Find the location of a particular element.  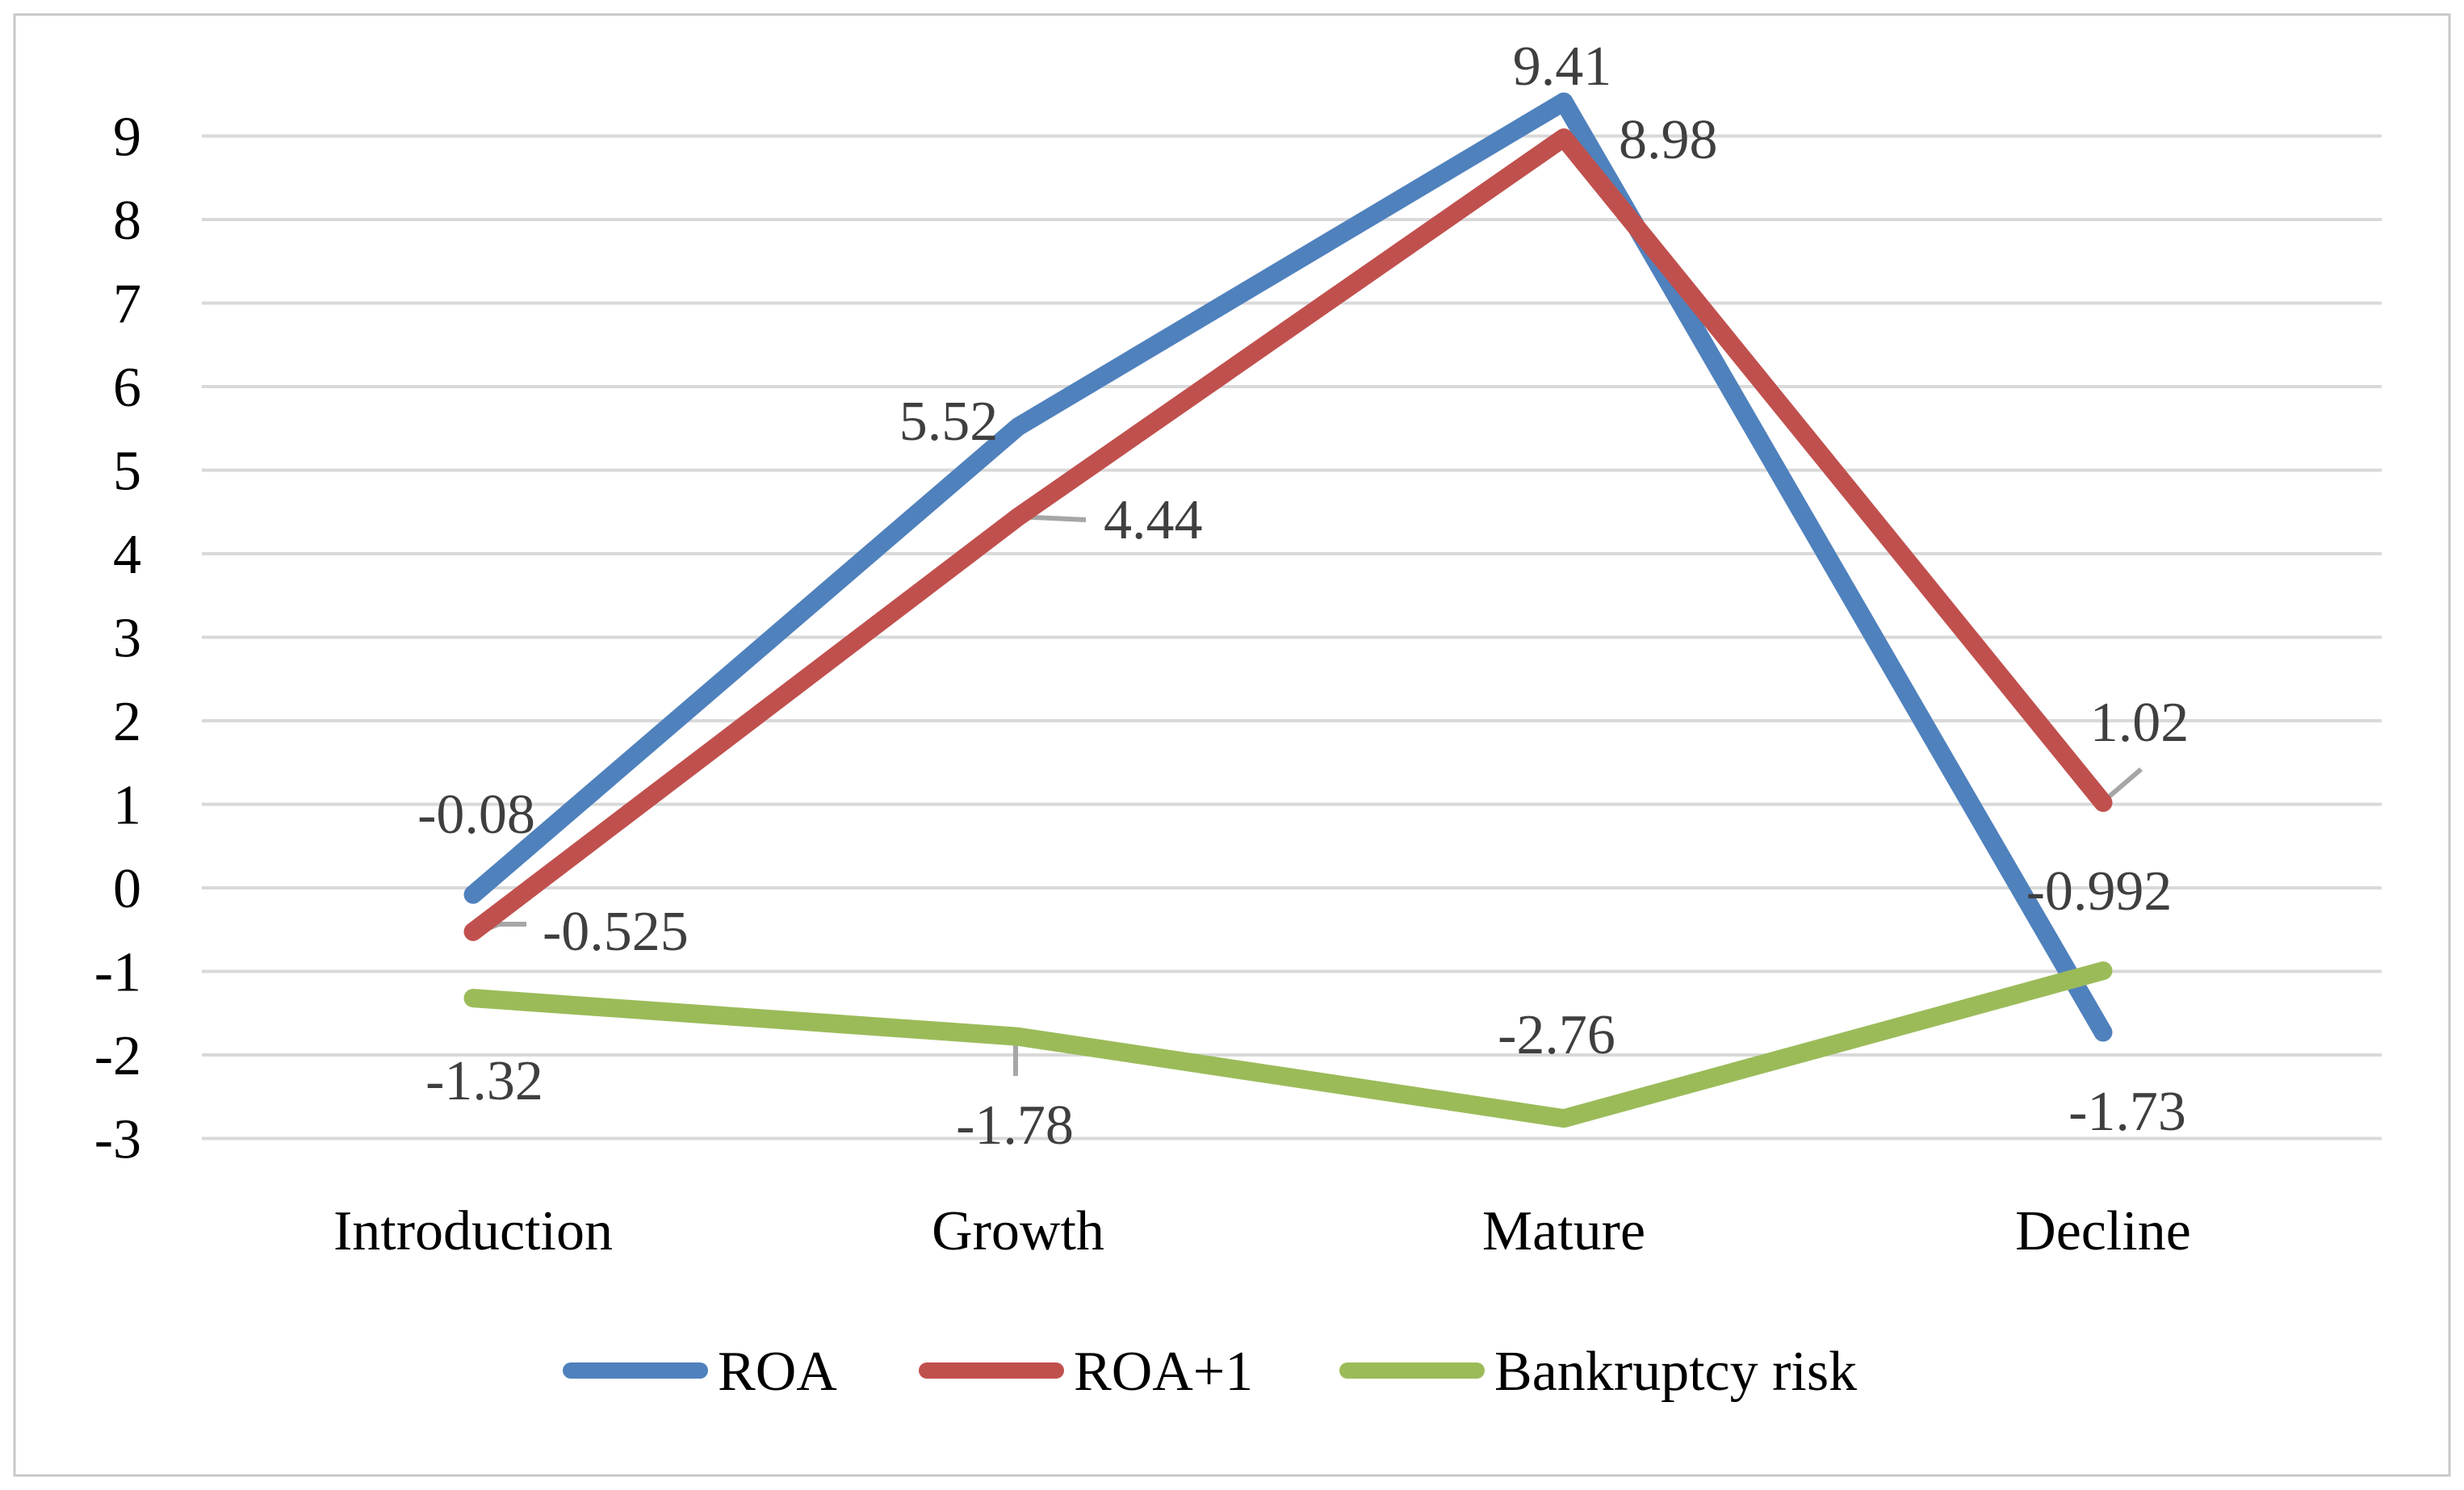

y-axis-tick-label: 6 is located at coordinates (127, 388).